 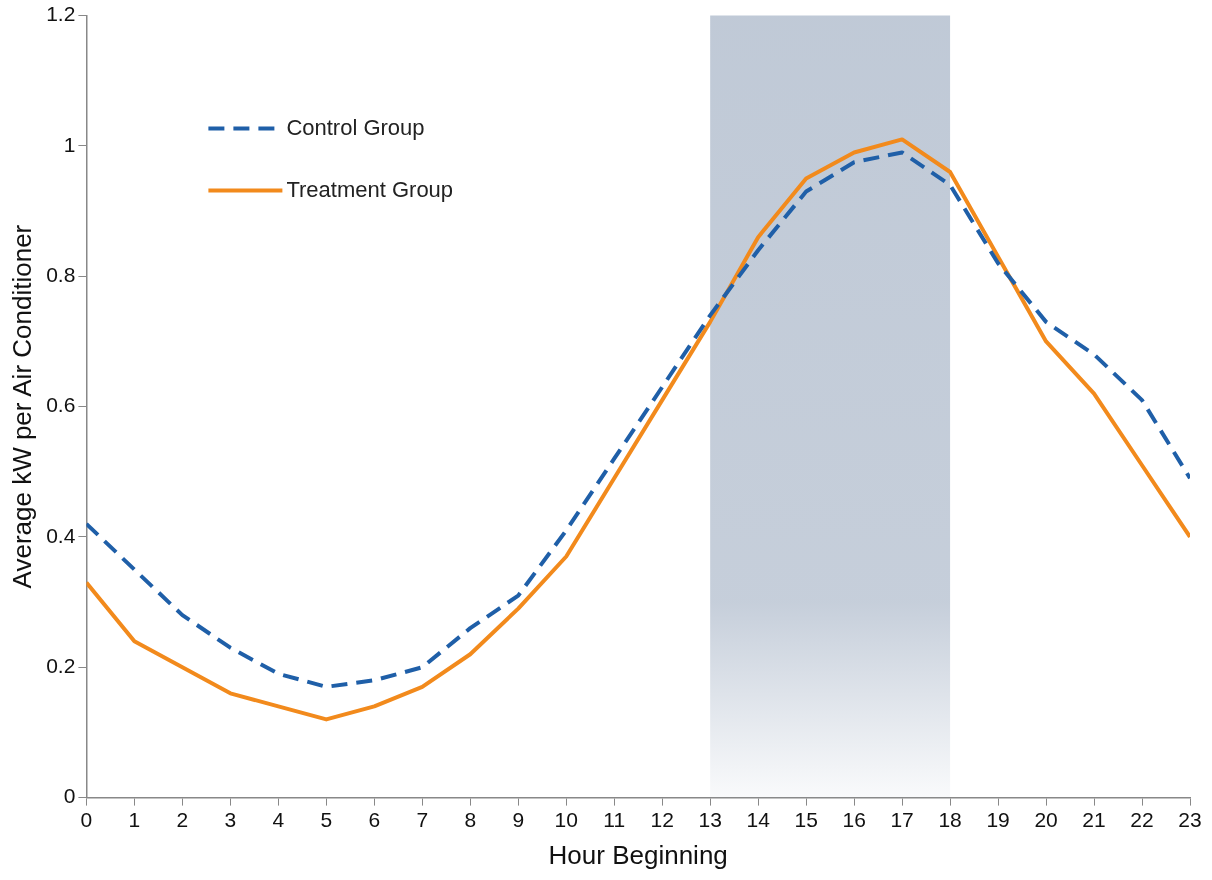 What do you see at coordinates (355, 127) in the screenshot?
I see `legend-label: Control Group` at bounding box center [355, 127].